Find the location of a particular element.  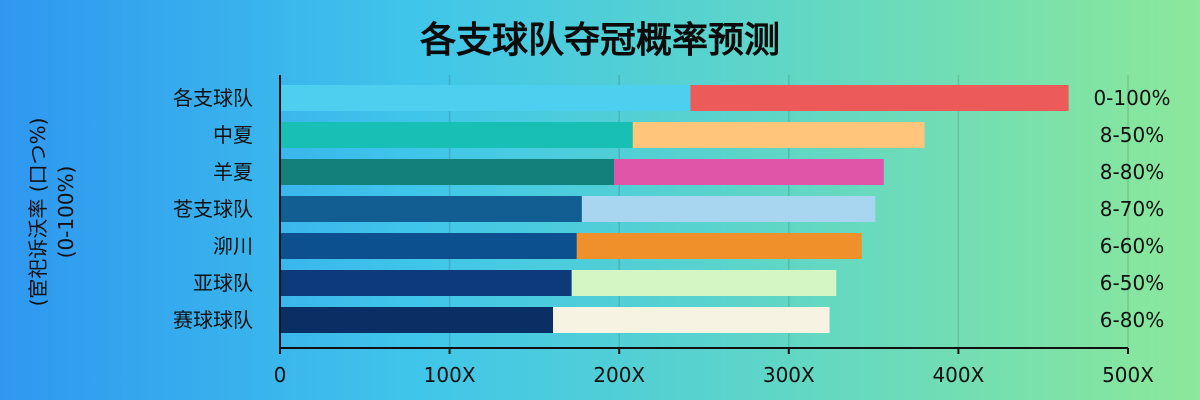

chart-title: 各支球队夺冠概率预测 is located at coordinates (600, 40).